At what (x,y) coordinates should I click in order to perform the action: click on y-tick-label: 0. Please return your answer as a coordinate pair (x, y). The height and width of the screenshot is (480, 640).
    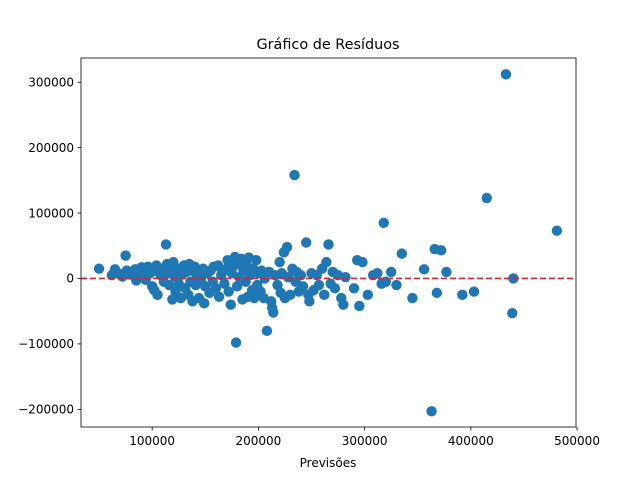
    Looking at the image, I should click on (70, 279).